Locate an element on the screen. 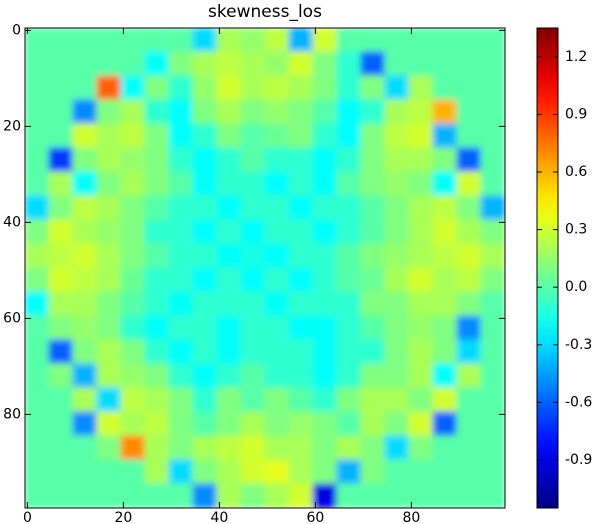  y-tick-label: 20 is located at coordinates (12, 126).